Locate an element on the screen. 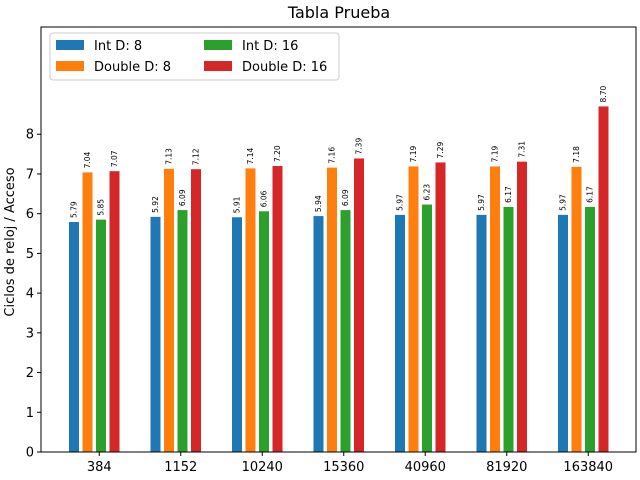 The height and width of the screenshot is (480, 640). y-tick-label: 8 is located at coordinates (30, 135).